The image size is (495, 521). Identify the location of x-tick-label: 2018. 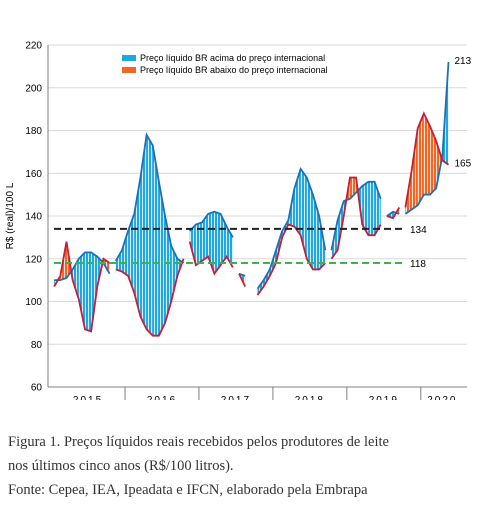
(310, 397).